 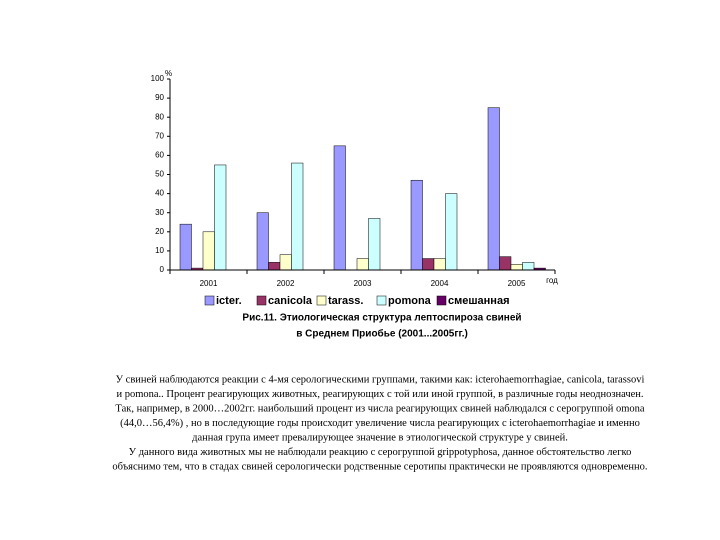 What do you see at coordinates (286, 283) in the screenshot?
I see `x-tick-label: 2002` at bounding box center [286, 283].